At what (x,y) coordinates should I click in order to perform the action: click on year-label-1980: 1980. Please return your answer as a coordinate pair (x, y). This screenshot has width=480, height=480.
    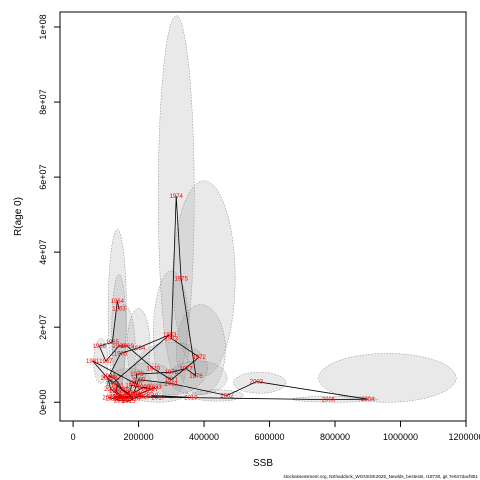
    Looking at the image, I should click on (136, 384).